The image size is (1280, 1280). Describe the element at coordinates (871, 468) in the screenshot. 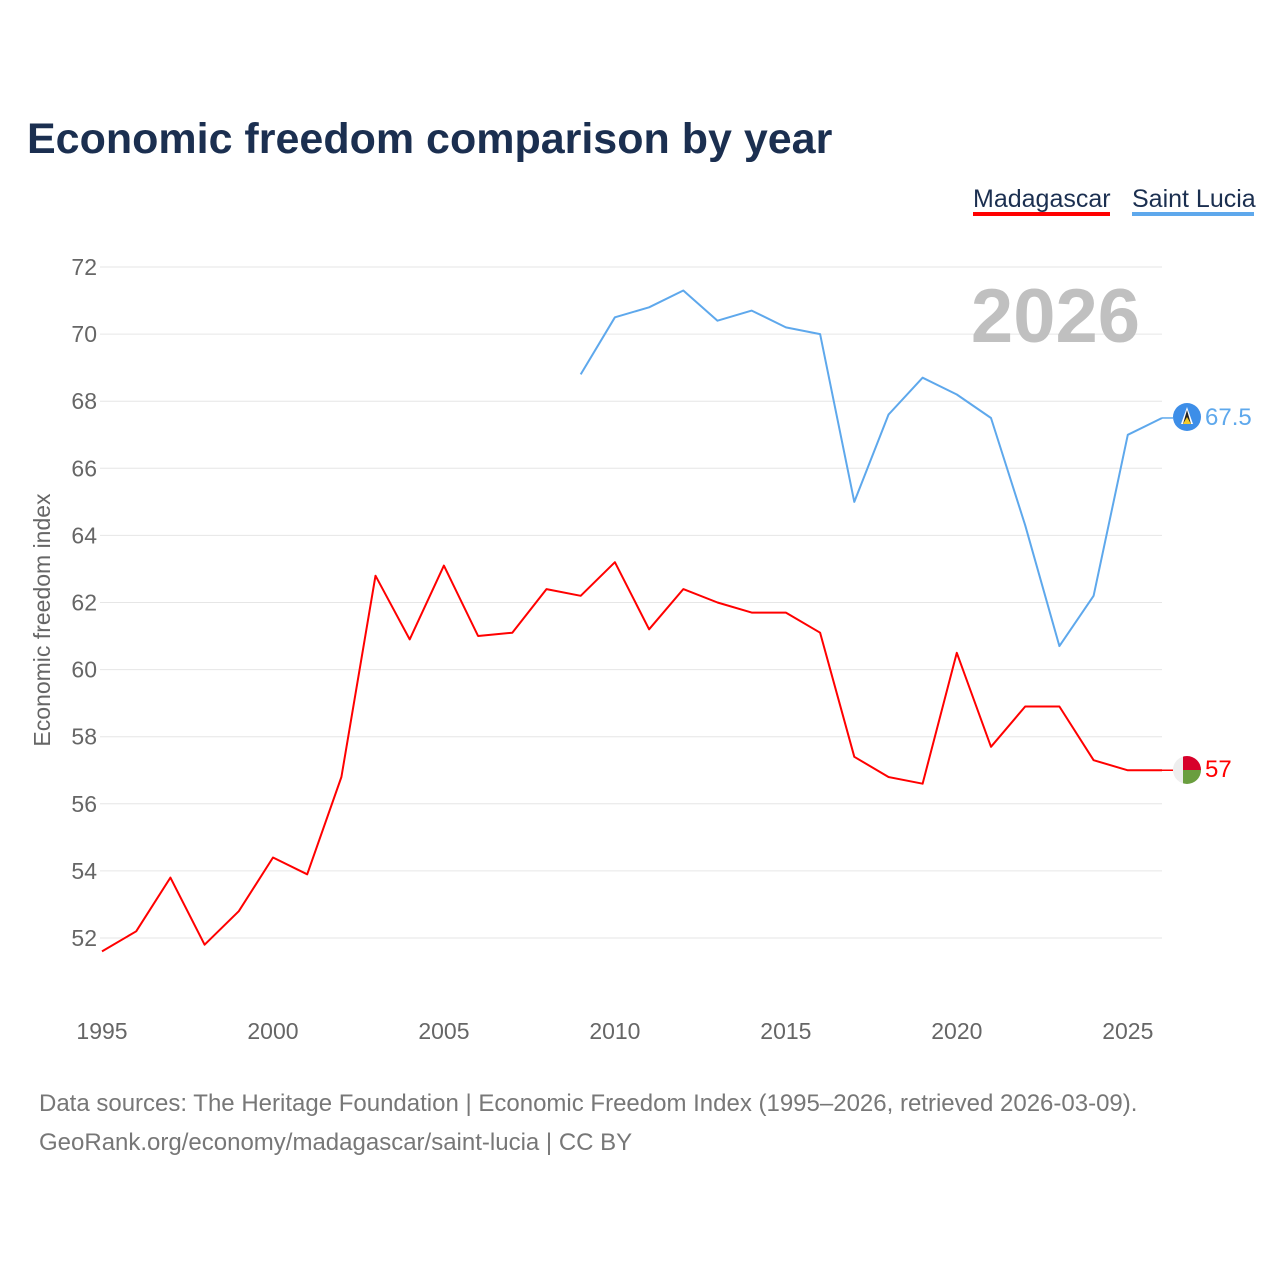

I see `series-line-saint-lucia` at that location.